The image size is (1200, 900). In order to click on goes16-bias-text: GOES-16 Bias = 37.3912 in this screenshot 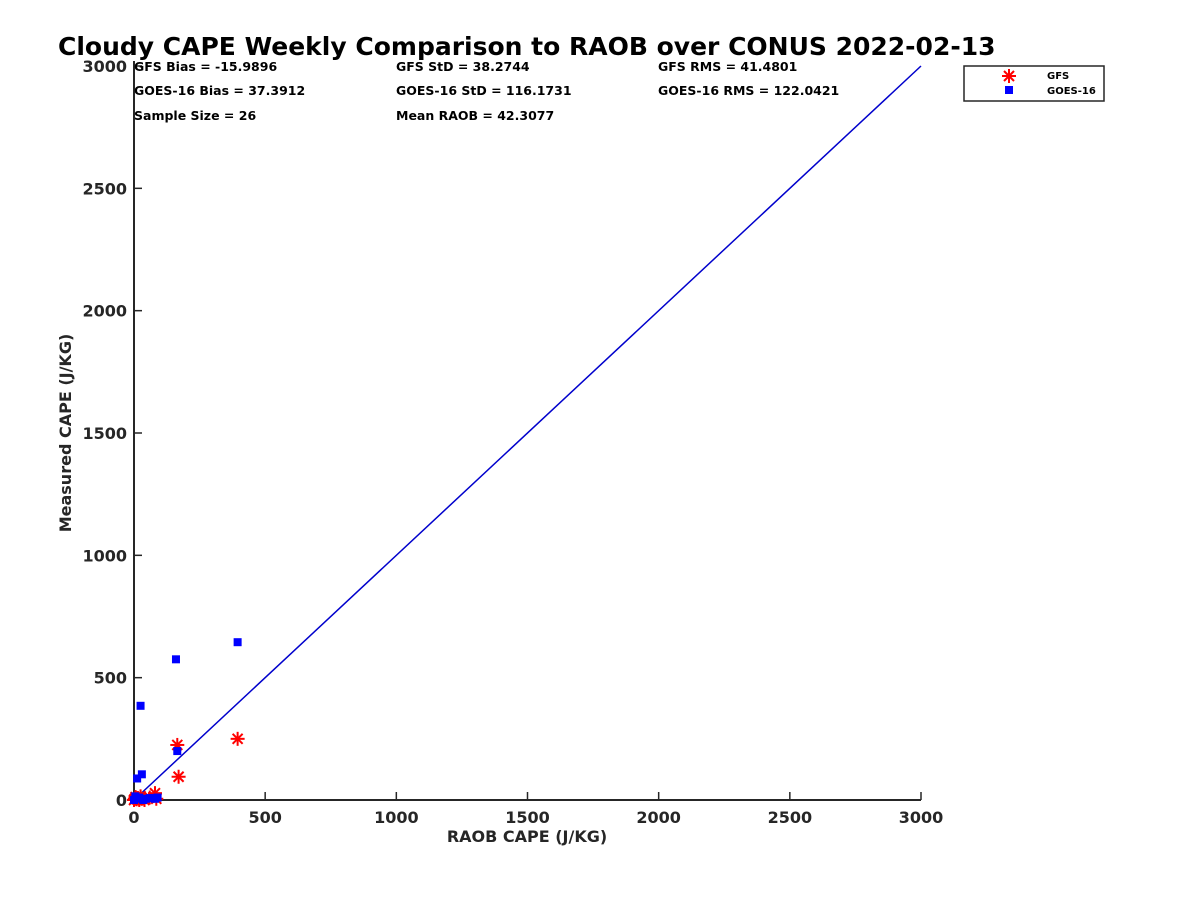, I will do `click(219, 90)`.